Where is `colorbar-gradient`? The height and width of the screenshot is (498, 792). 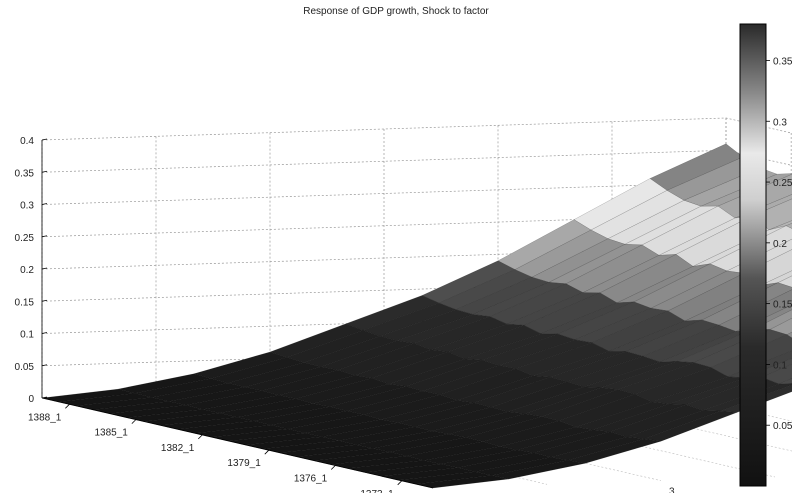 colorbar-gradient is located at coordinates (753, 255).